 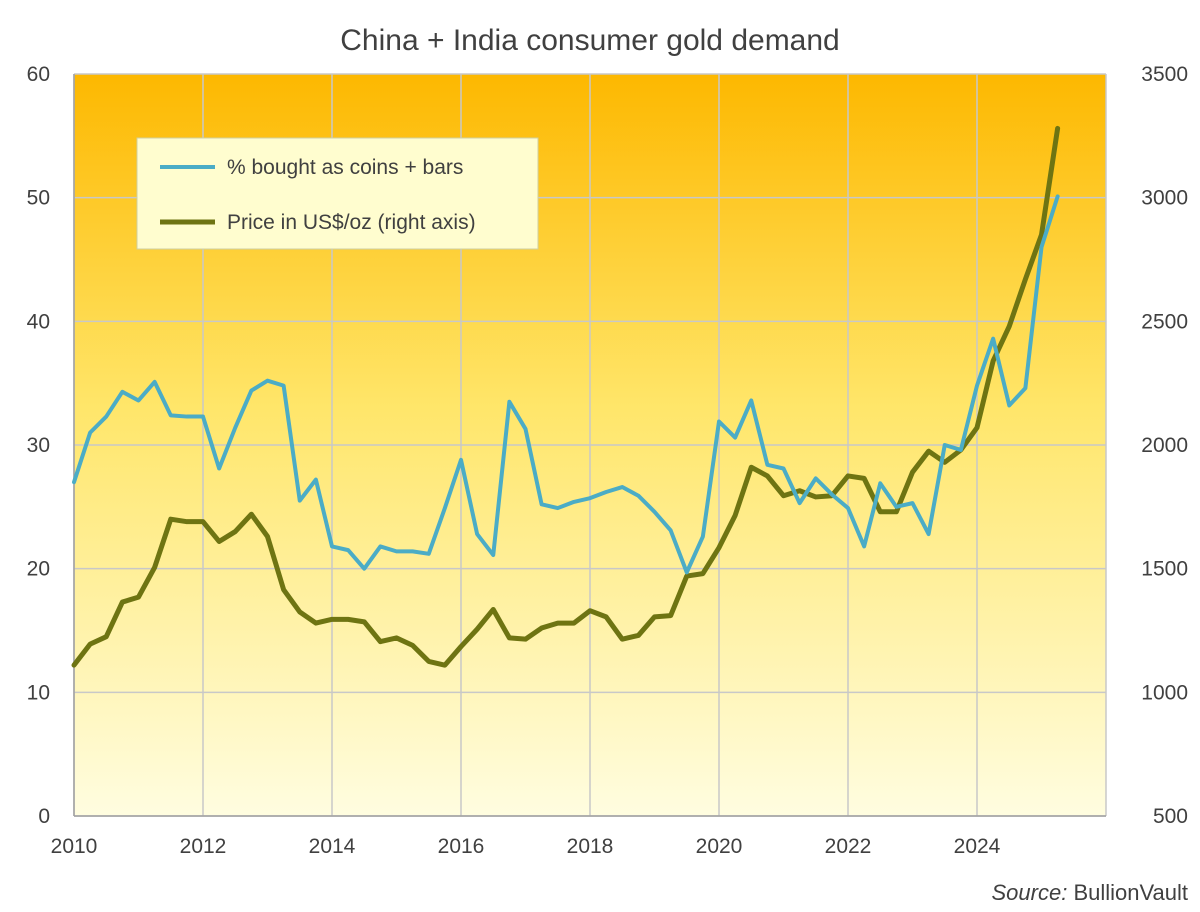 What do you see at coordinates (1127, 892) in the screenshot?
I see `source-name: BullionVault` at bounding box center [1127, 892].